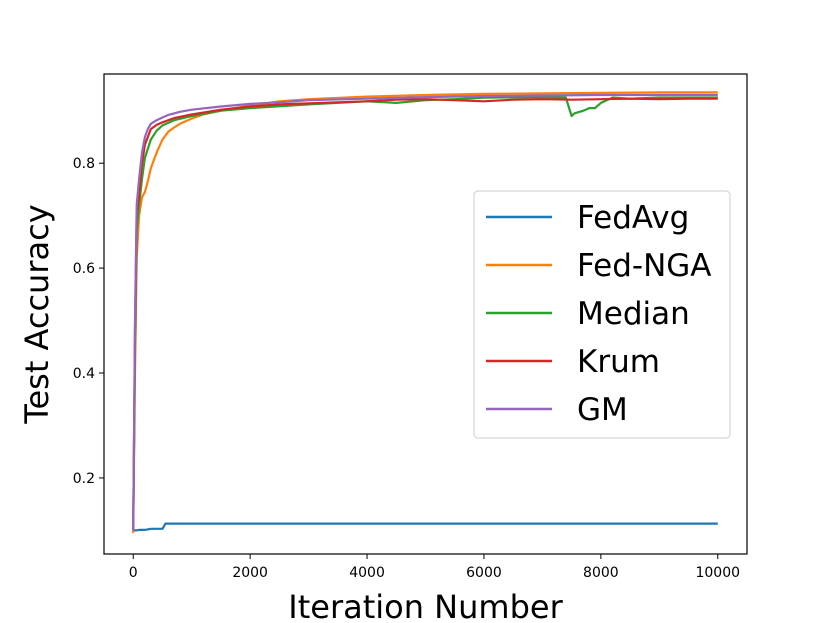 This screenshot has height=623, width=830. Describe the element at coordinates (37, 314) in the screenshot. I see `y-axis-title: Test Accuracy` at that location.